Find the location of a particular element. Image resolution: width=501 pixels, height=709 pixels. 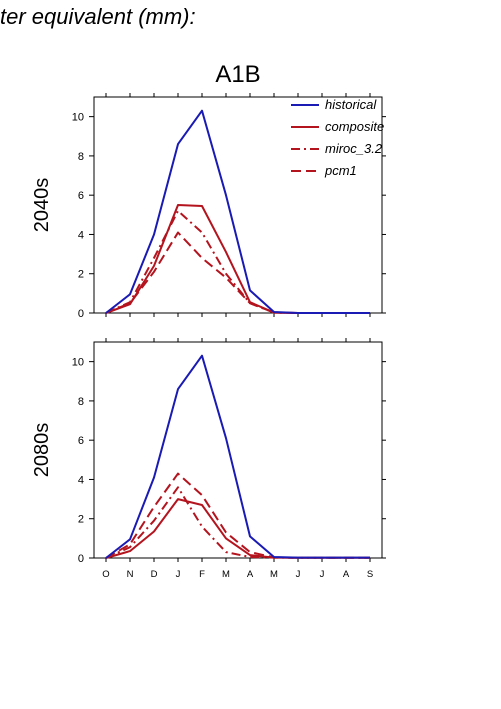

legend-label-historical: historical is located at coordinates (351, 104).